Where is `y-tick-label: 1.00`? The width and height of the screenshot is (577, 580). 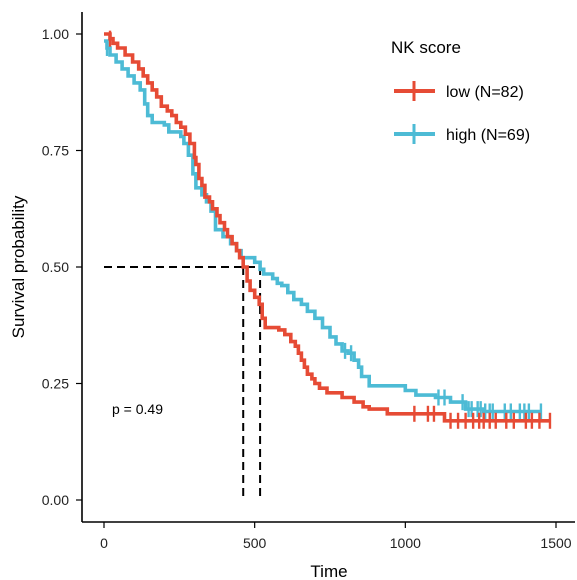 y-tick-label: 1.00 is located at coordinates (55, 34).